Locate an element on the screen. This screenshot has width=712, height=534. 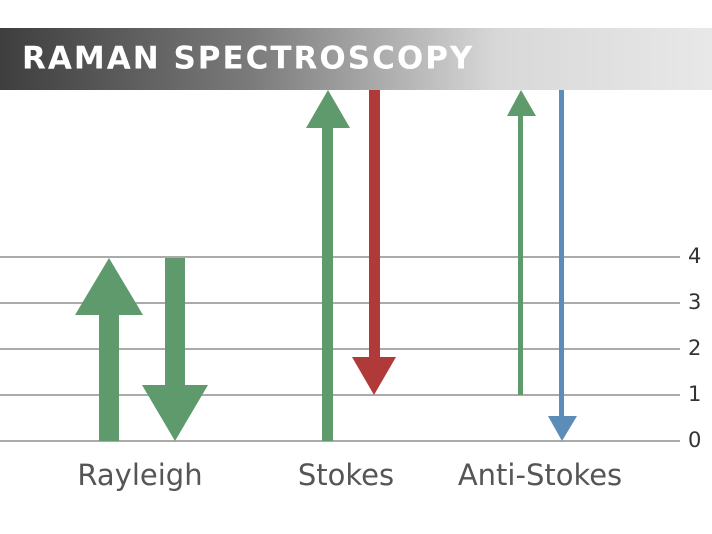
level-label: 1 is located at coordinates (694, 394).